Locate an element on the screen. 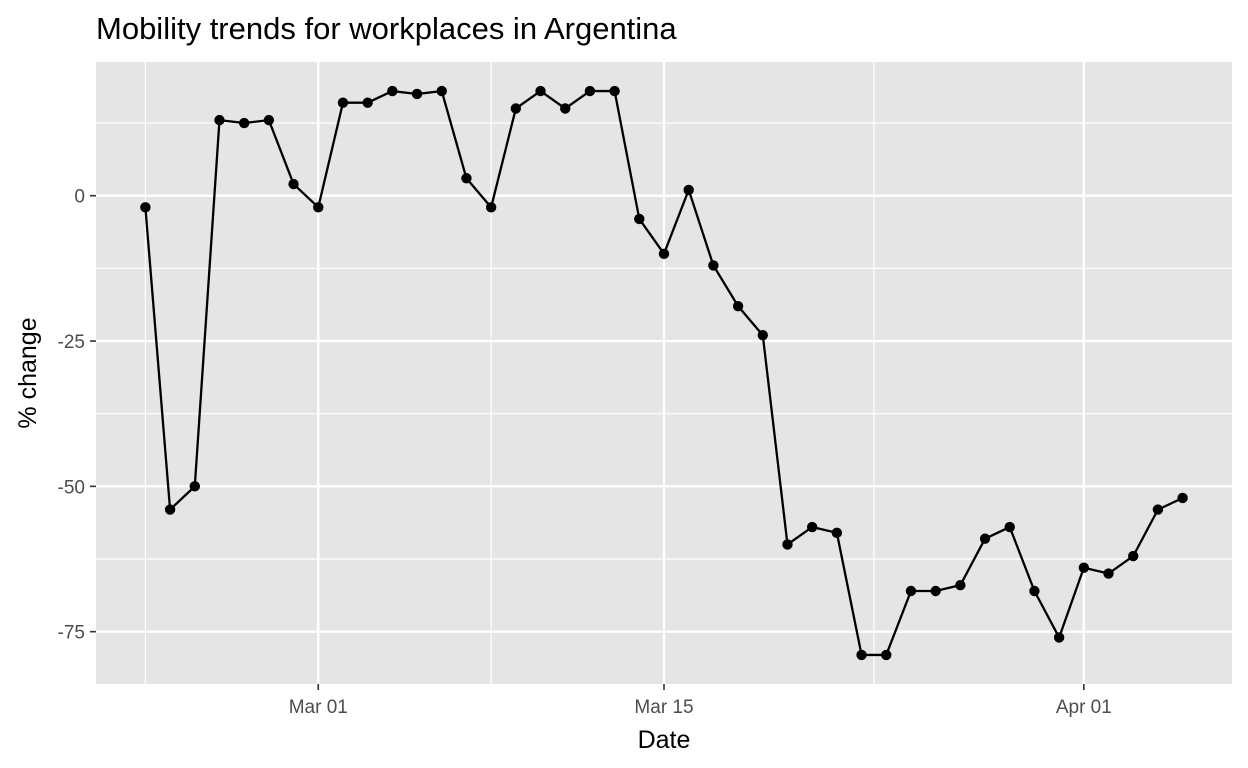 Image resolution: width=1248 pixels, height=768 pixels. y-axis-title: % change is located at coordinates (28, 372).